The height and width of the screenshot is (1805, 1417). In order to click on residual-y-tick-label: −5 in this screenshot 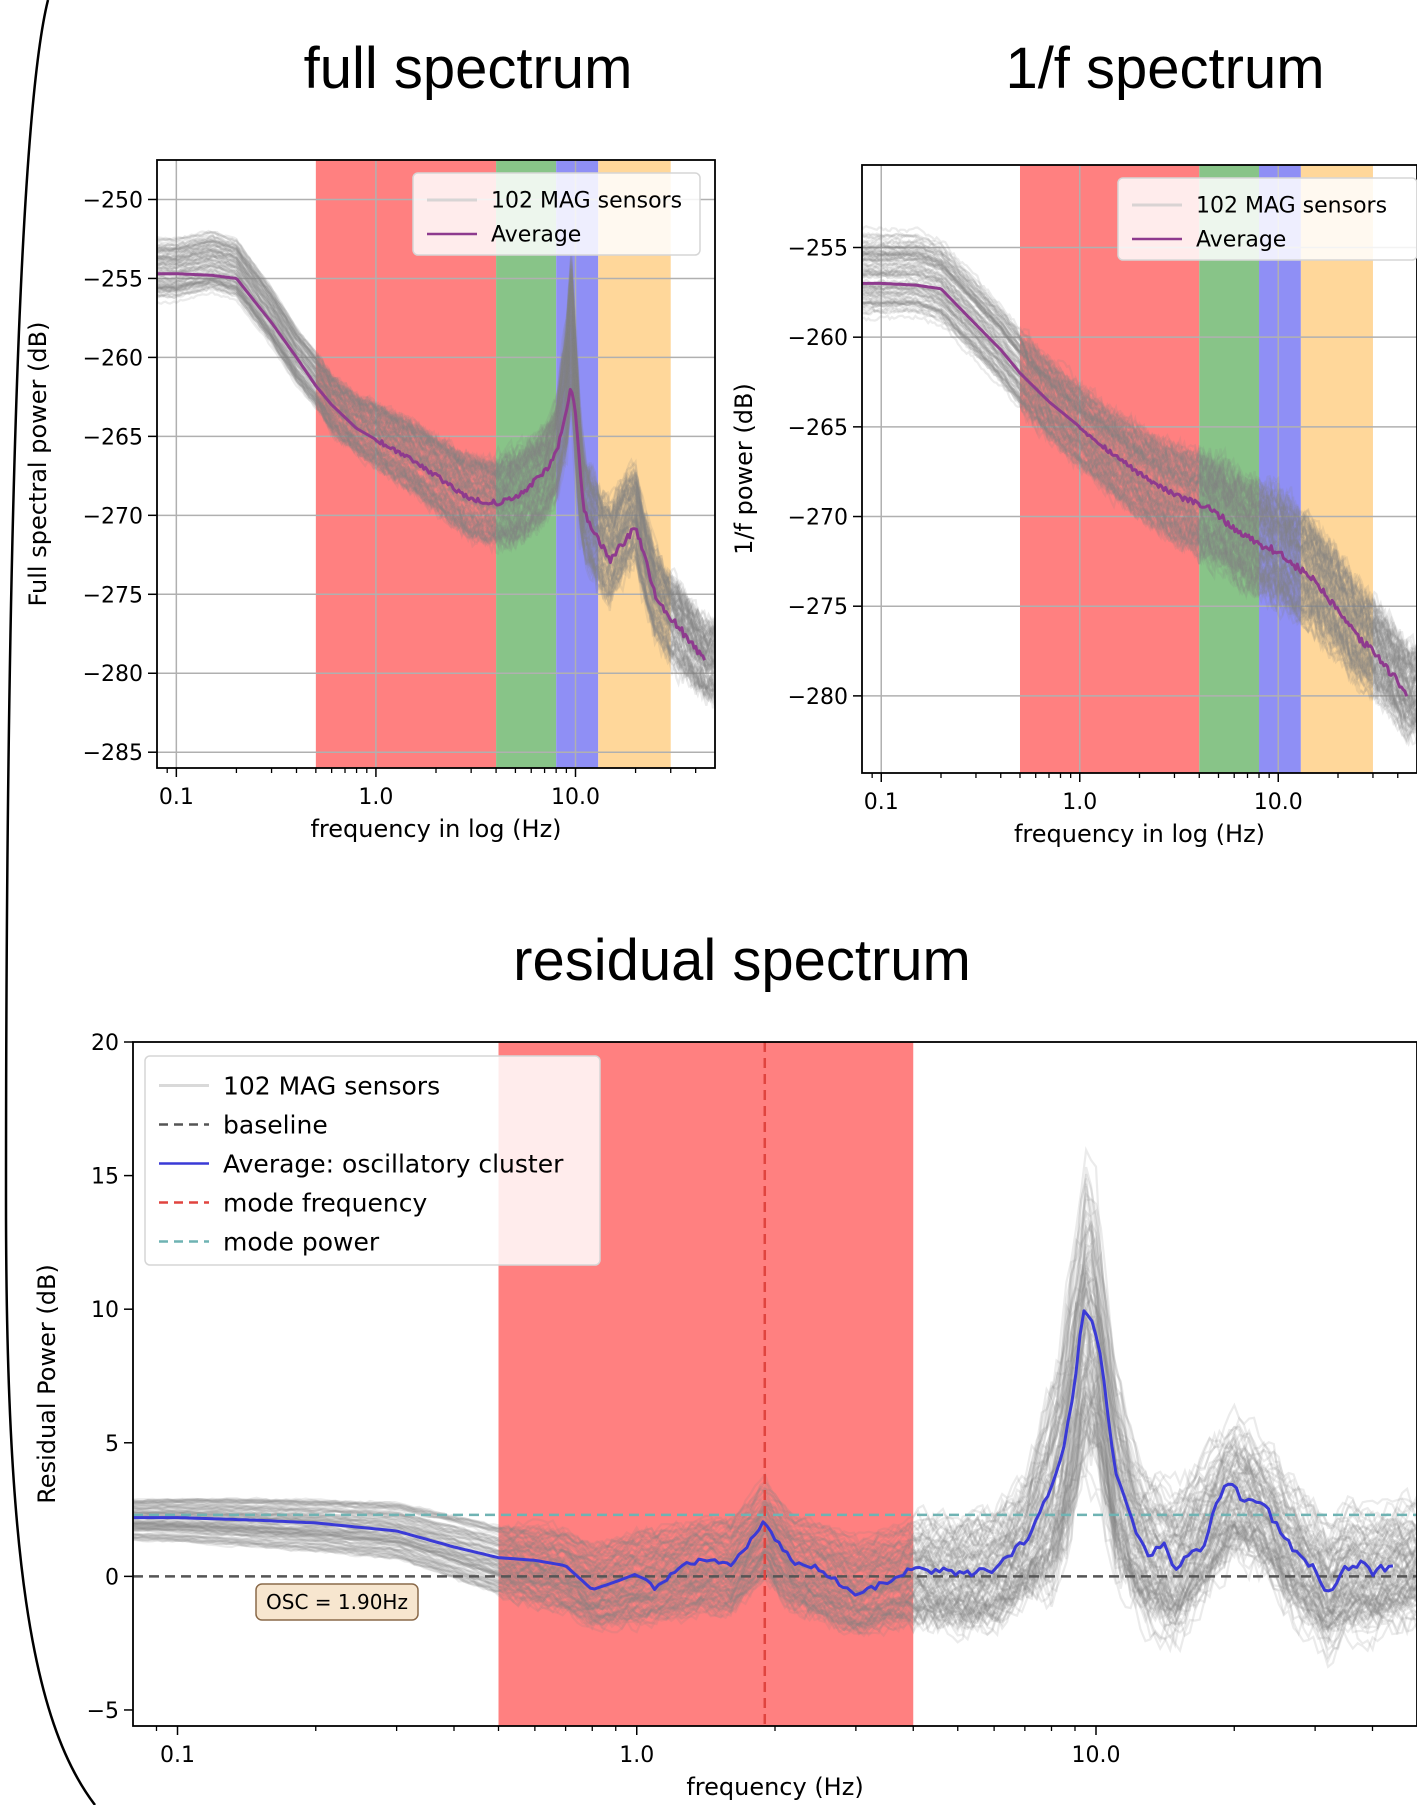, I will do `click(103, 1711)`.